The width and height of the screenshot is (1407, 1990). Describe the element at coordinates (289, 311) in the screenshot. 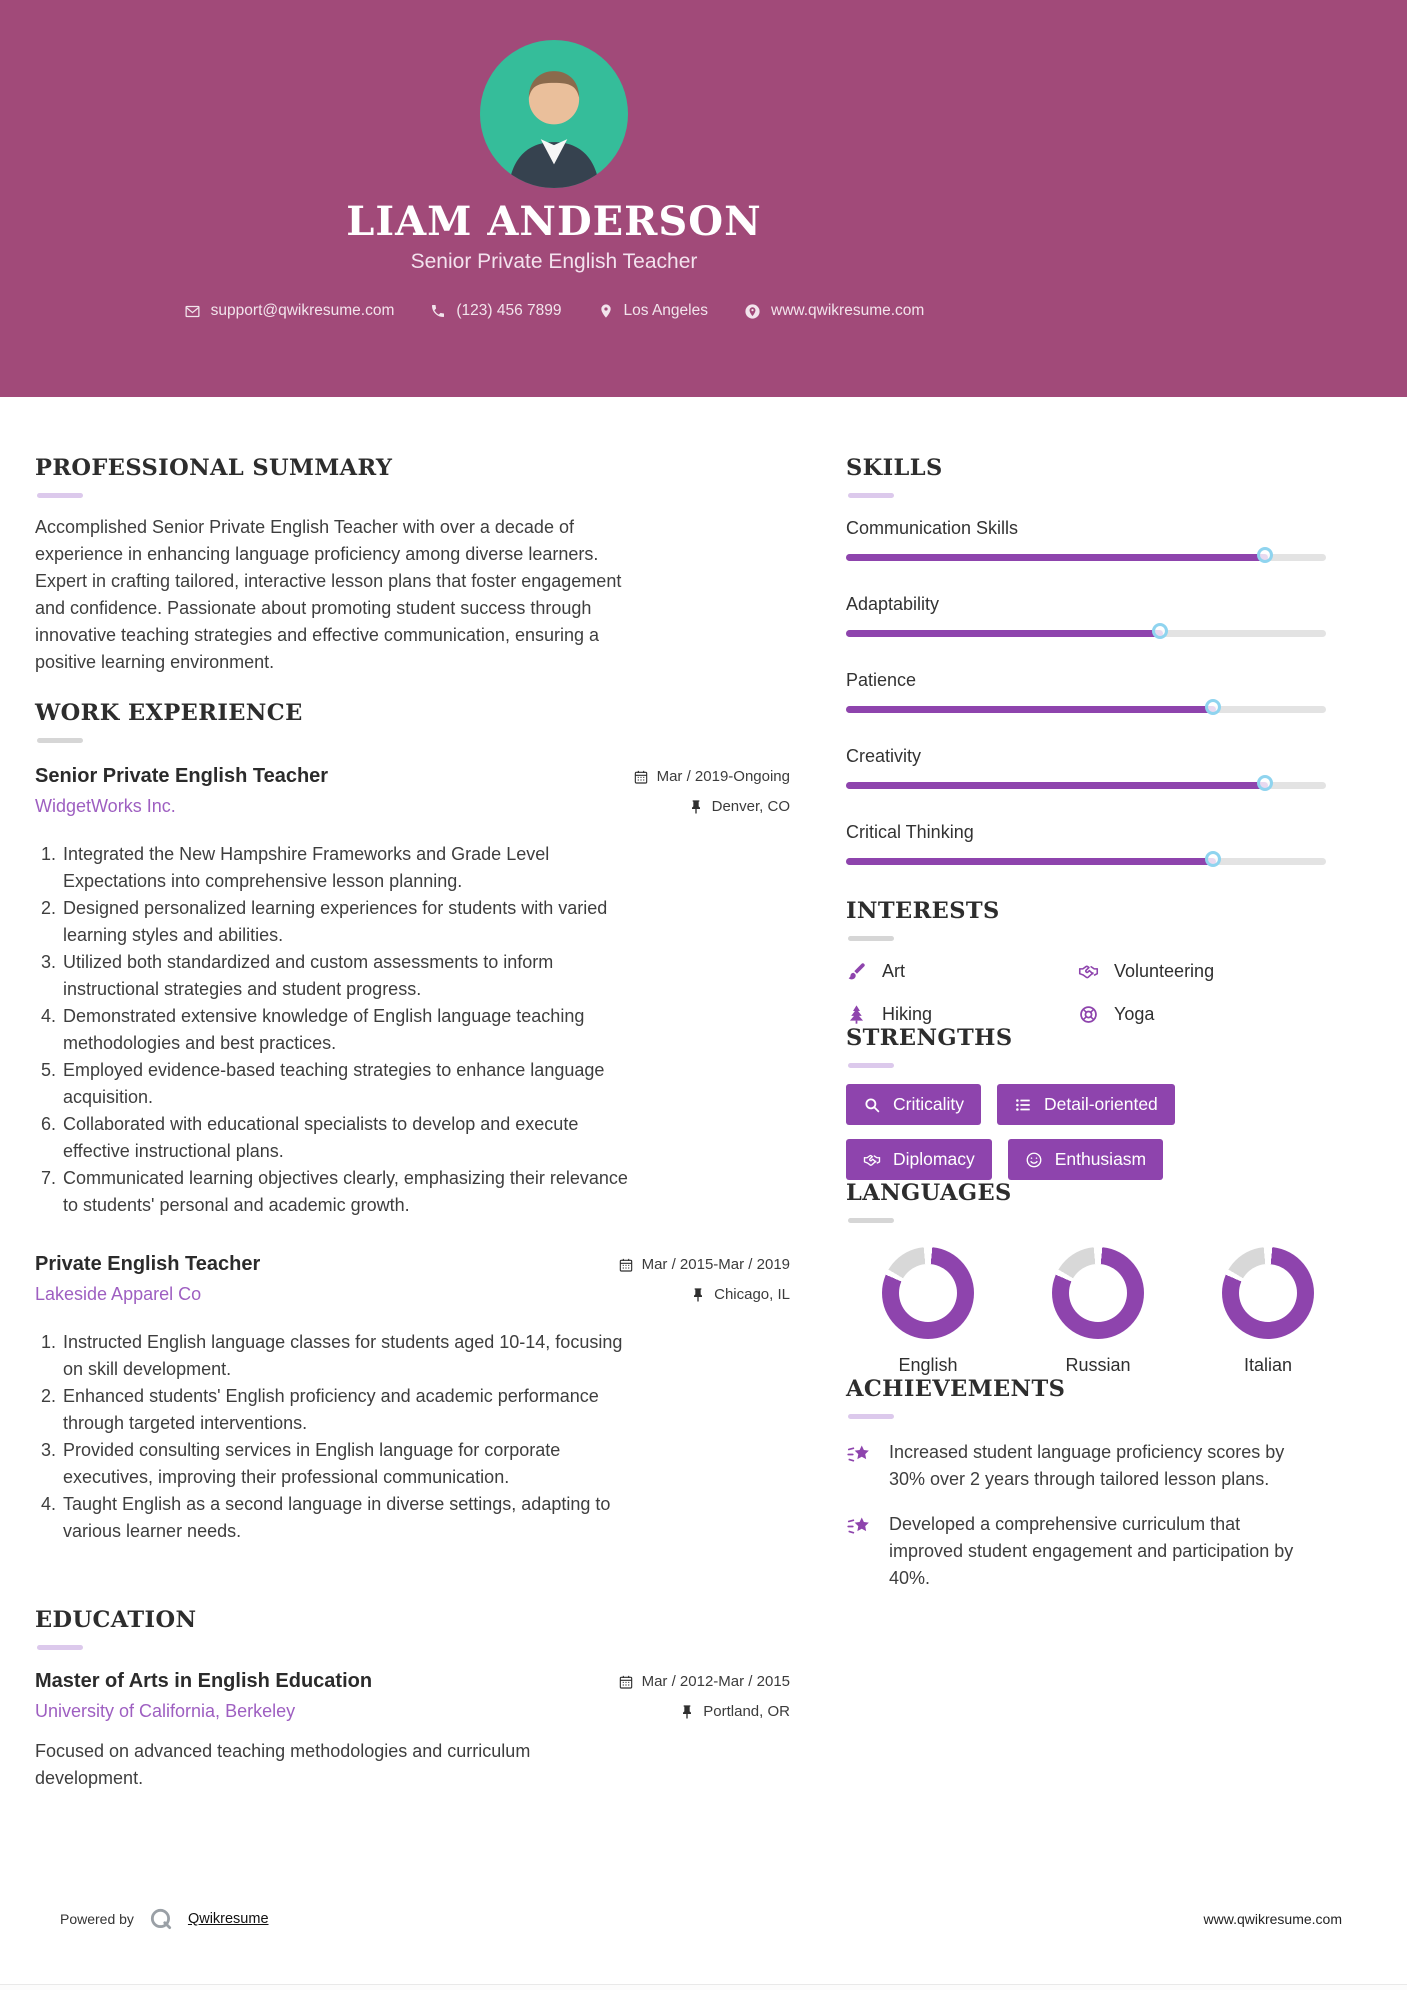

I see `contact-email: support@qwikresume.com` at that location.